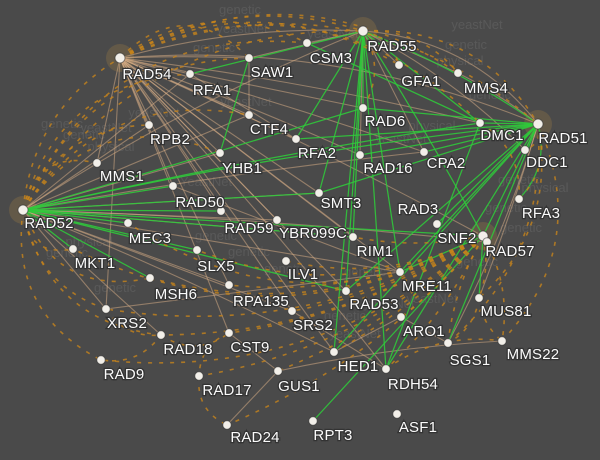 The width and height of the screenshot is (600, 460). I want to click on edge-GUS1-MMS22, so click(390, 356).